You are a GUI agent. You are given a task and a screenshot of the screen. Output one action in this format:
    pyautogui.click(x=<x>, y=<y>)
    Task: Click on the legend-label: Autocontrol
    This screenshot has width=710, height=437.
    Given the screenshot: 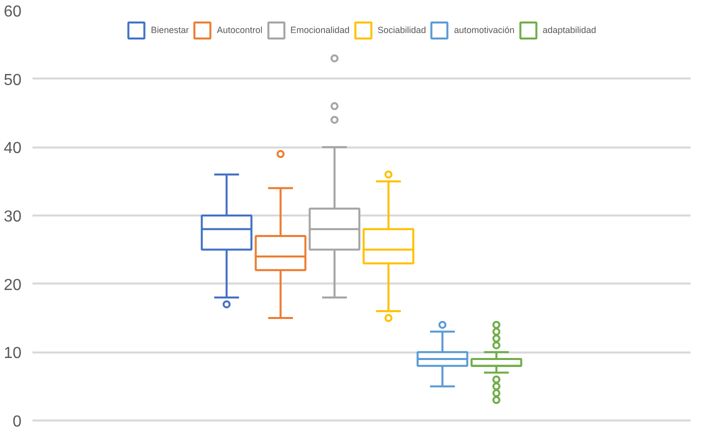 What is the action you would take?
    pyautogui.click(x=239, y=30)
    